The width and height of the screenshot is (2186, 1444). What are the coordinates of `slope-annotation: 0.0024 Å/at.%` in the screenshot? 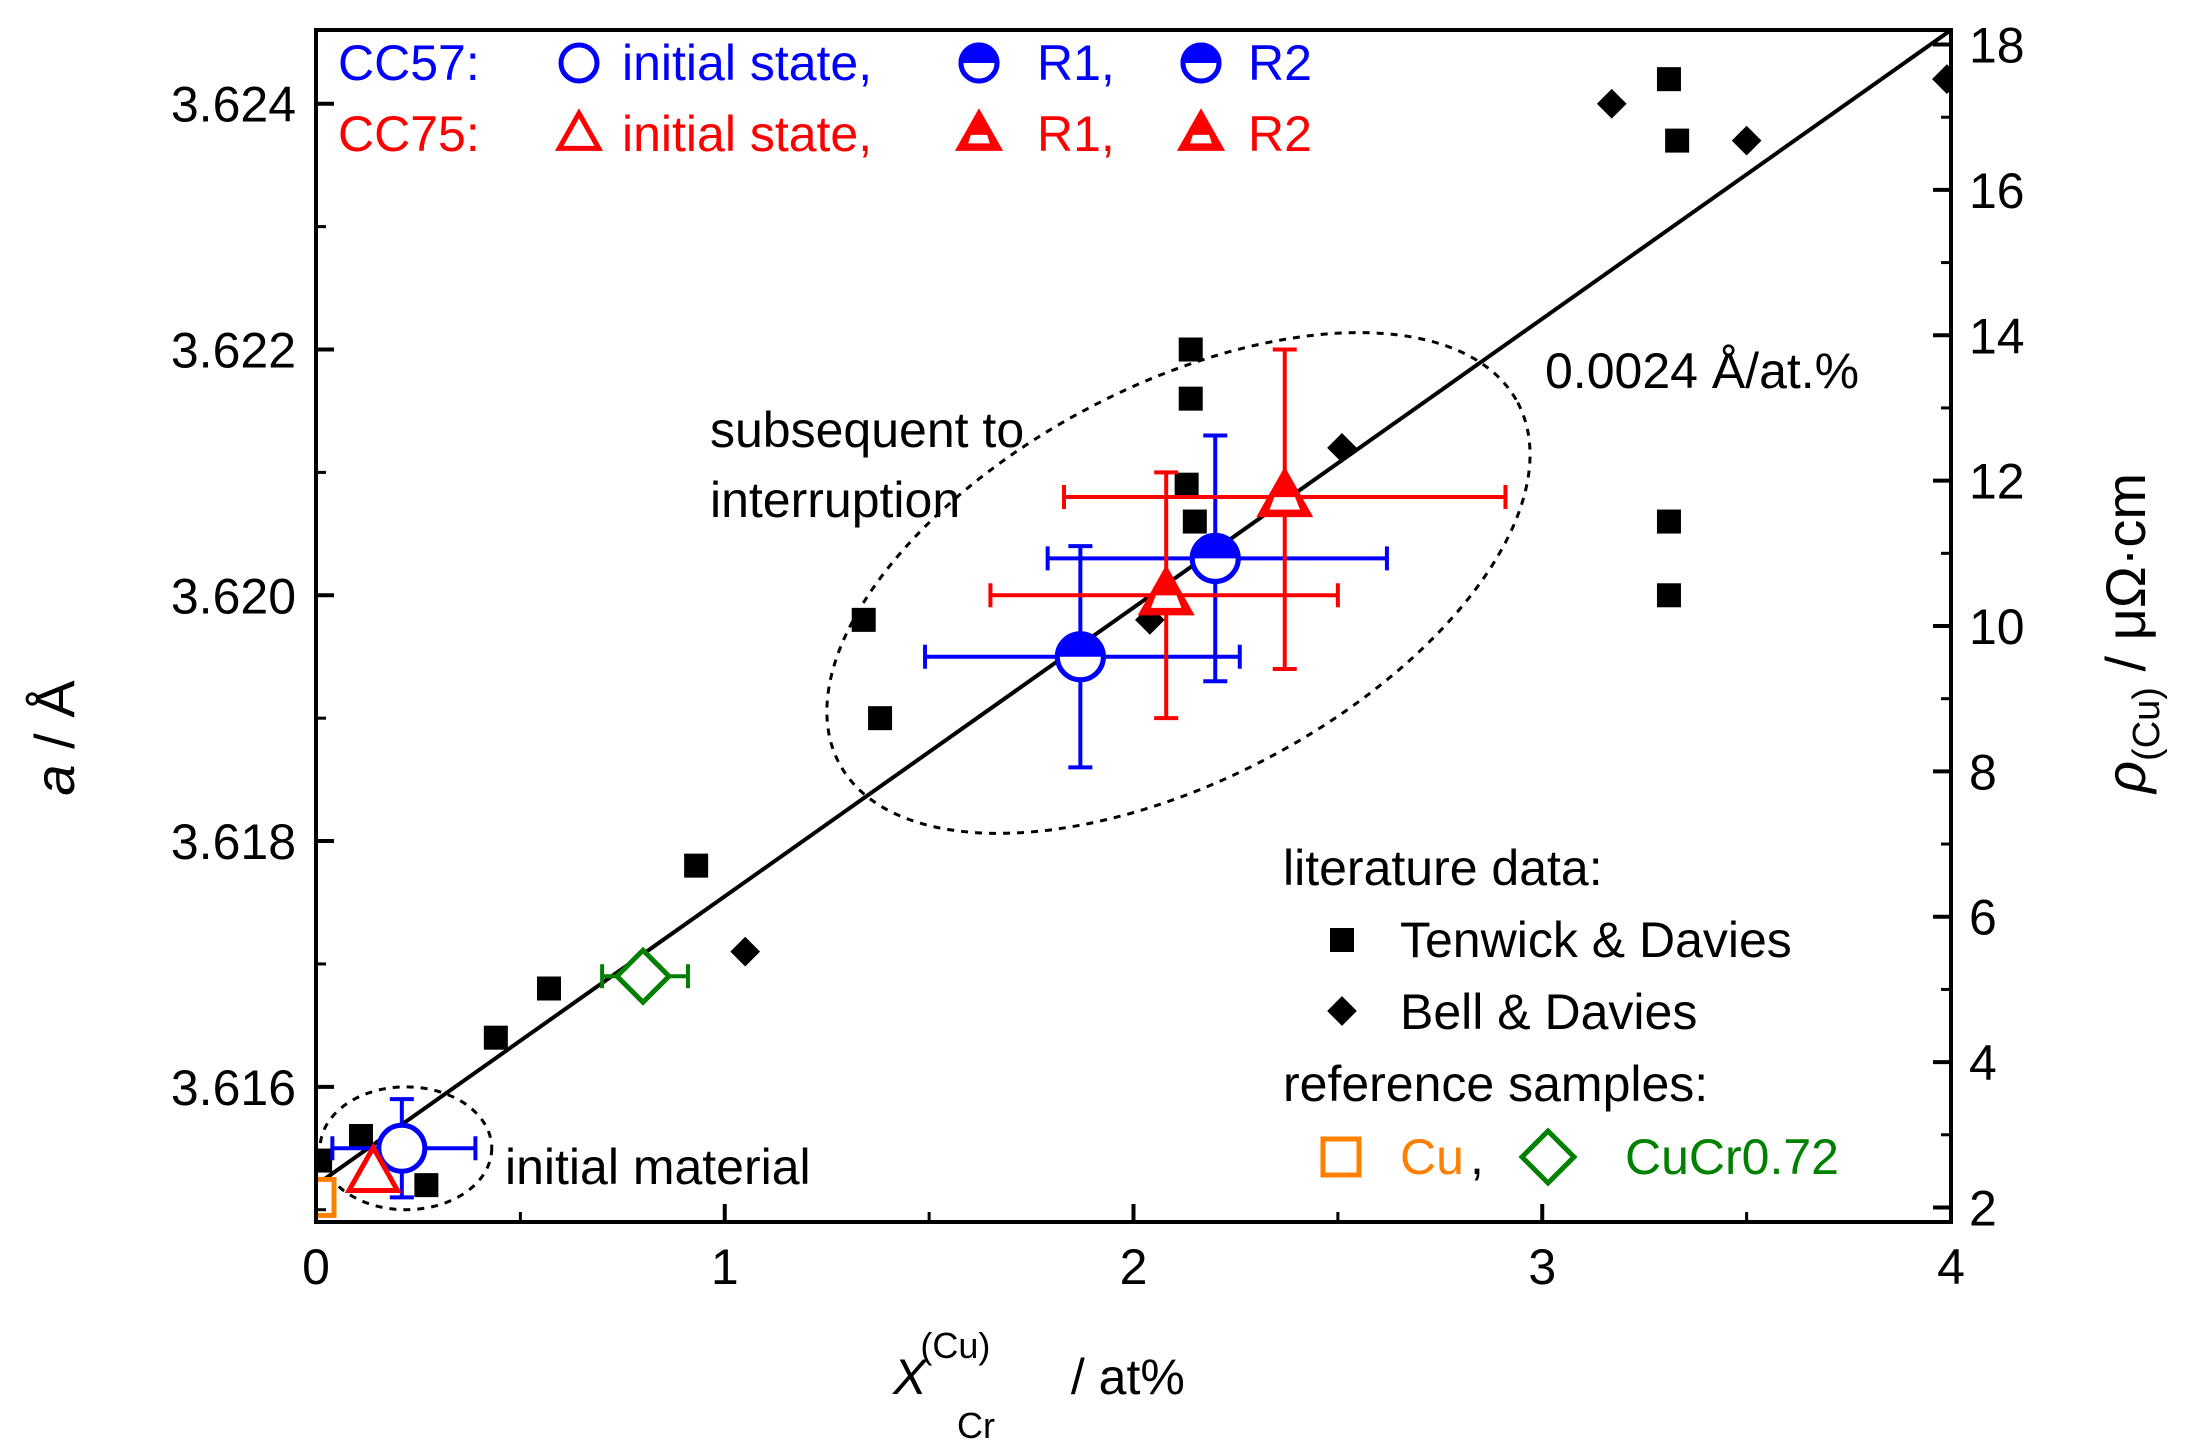 It's located at (1702, 371).